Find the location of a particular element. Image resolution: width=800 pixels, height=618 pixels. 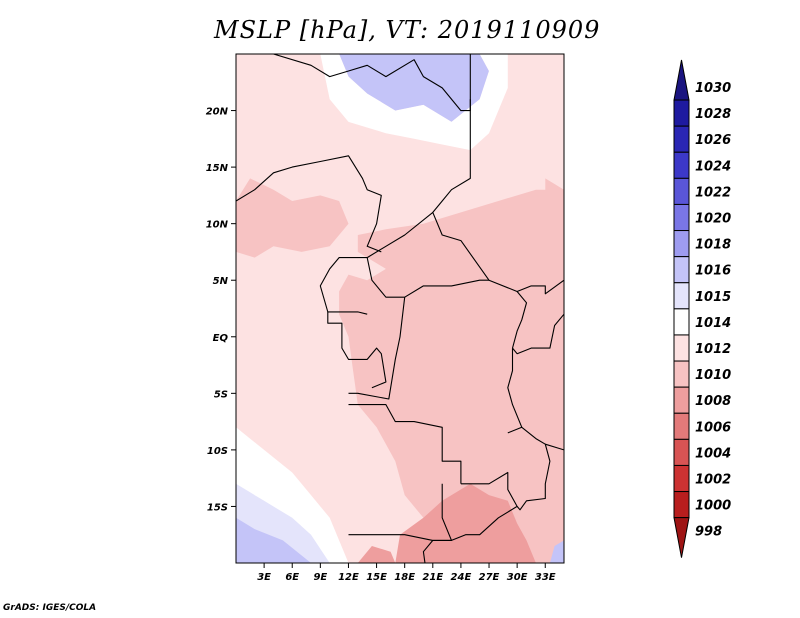

x-tick-label: 24E is located at coordinates (461, 577).